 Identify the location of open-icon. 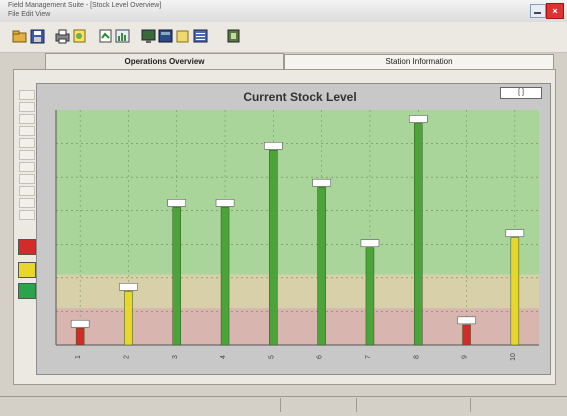
(19, 36).